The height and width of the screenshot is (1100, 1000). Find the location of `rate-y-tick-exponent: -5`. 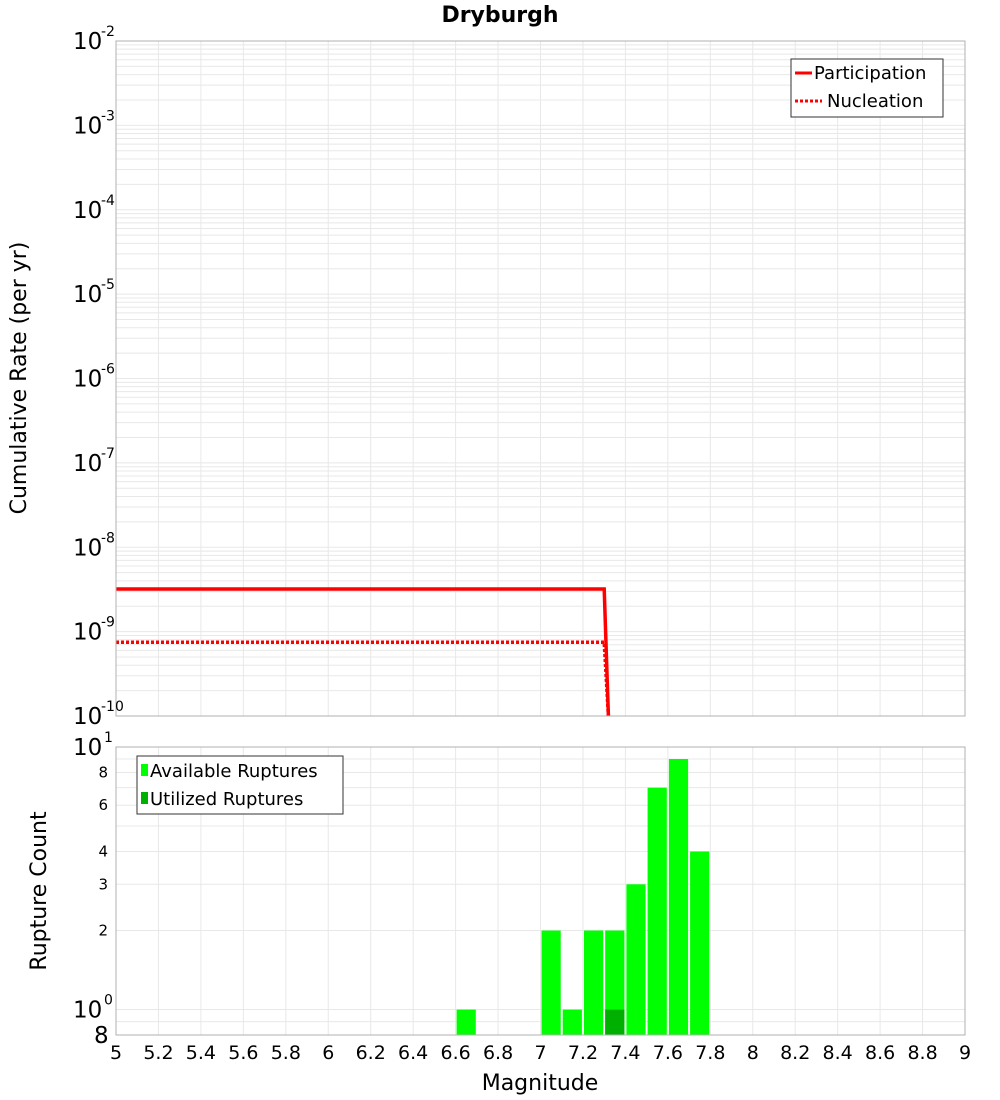

rate-y-tick-exponent: -5 is located at coordinates (108, 285).